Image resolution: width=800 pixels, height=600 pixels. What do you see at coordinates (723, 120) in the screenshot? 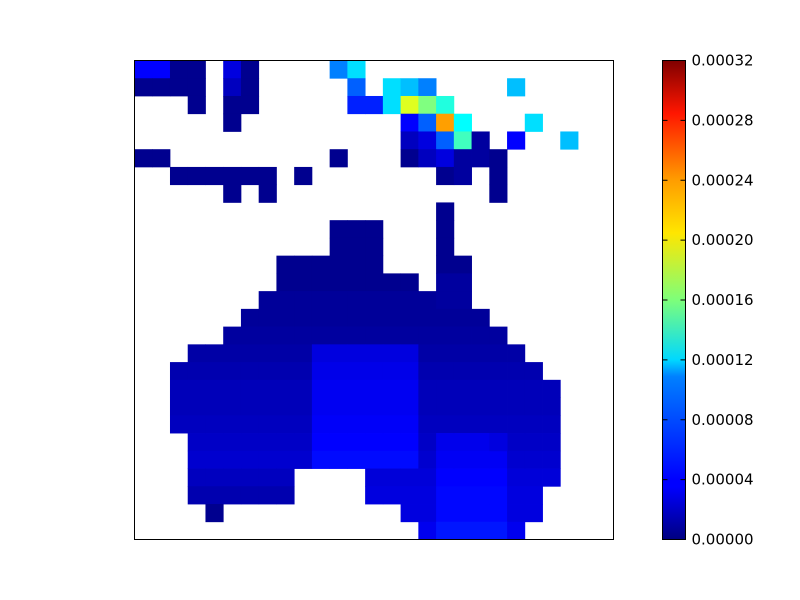
I see `colorbar-tick-label: 0.00028` at bounding box center [723, 120].